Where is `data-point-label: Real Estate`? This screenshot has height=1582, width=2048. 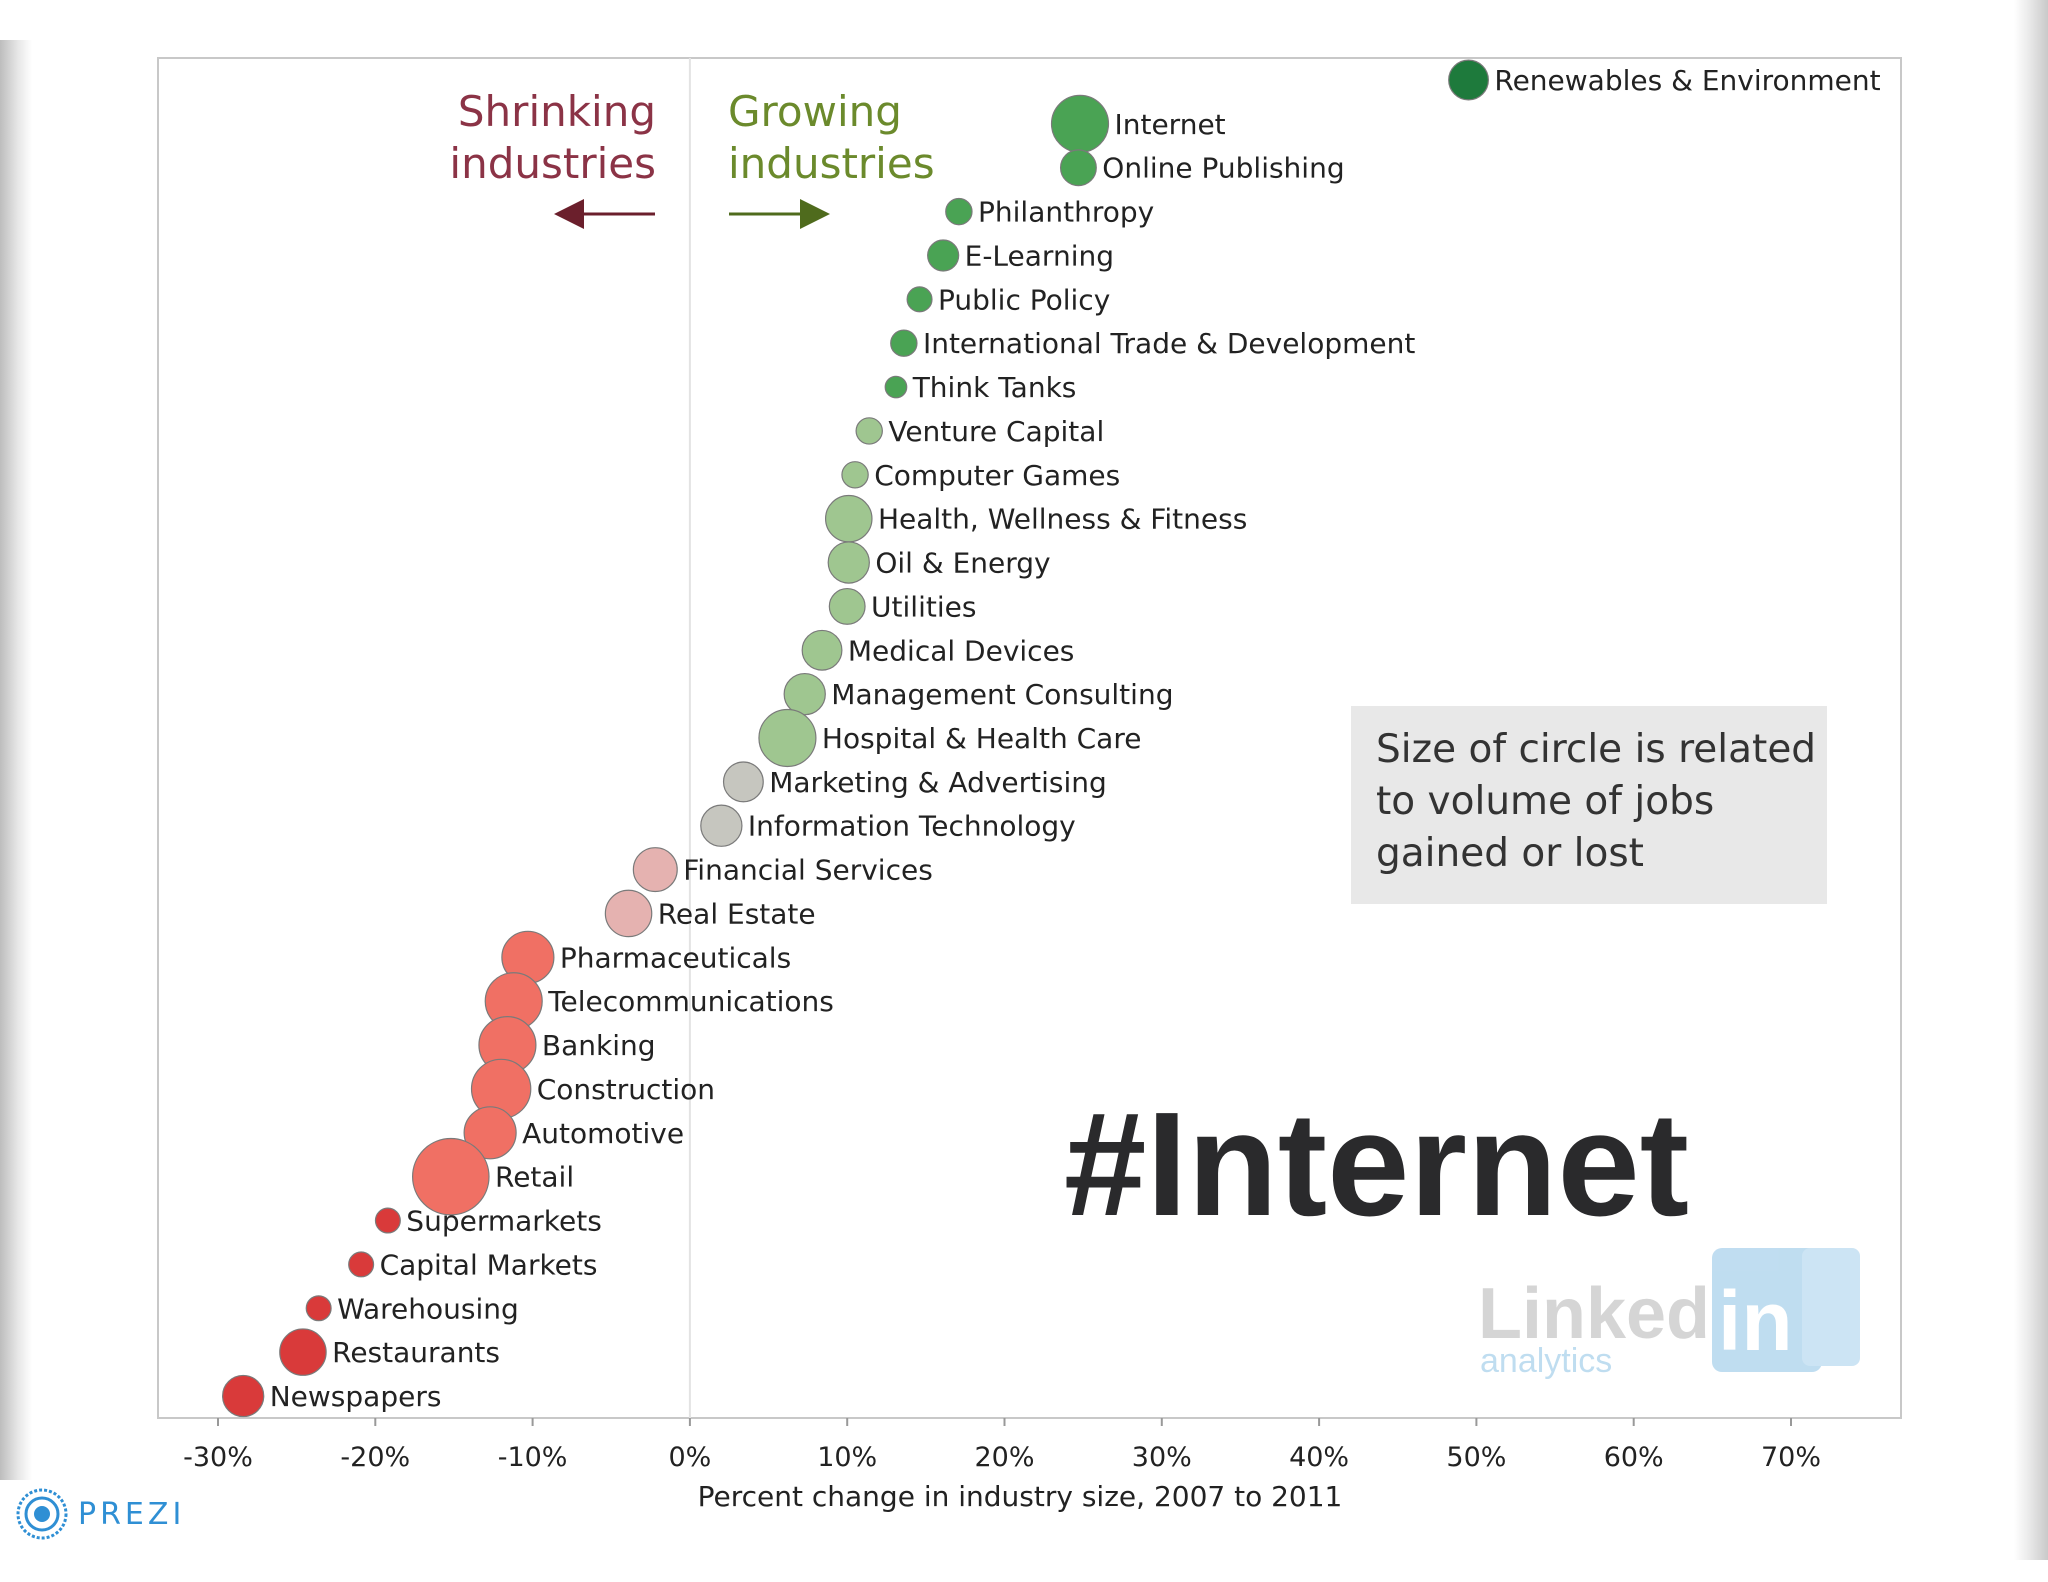
data-point-label: Real Estate is located at coordinates (737, 913).